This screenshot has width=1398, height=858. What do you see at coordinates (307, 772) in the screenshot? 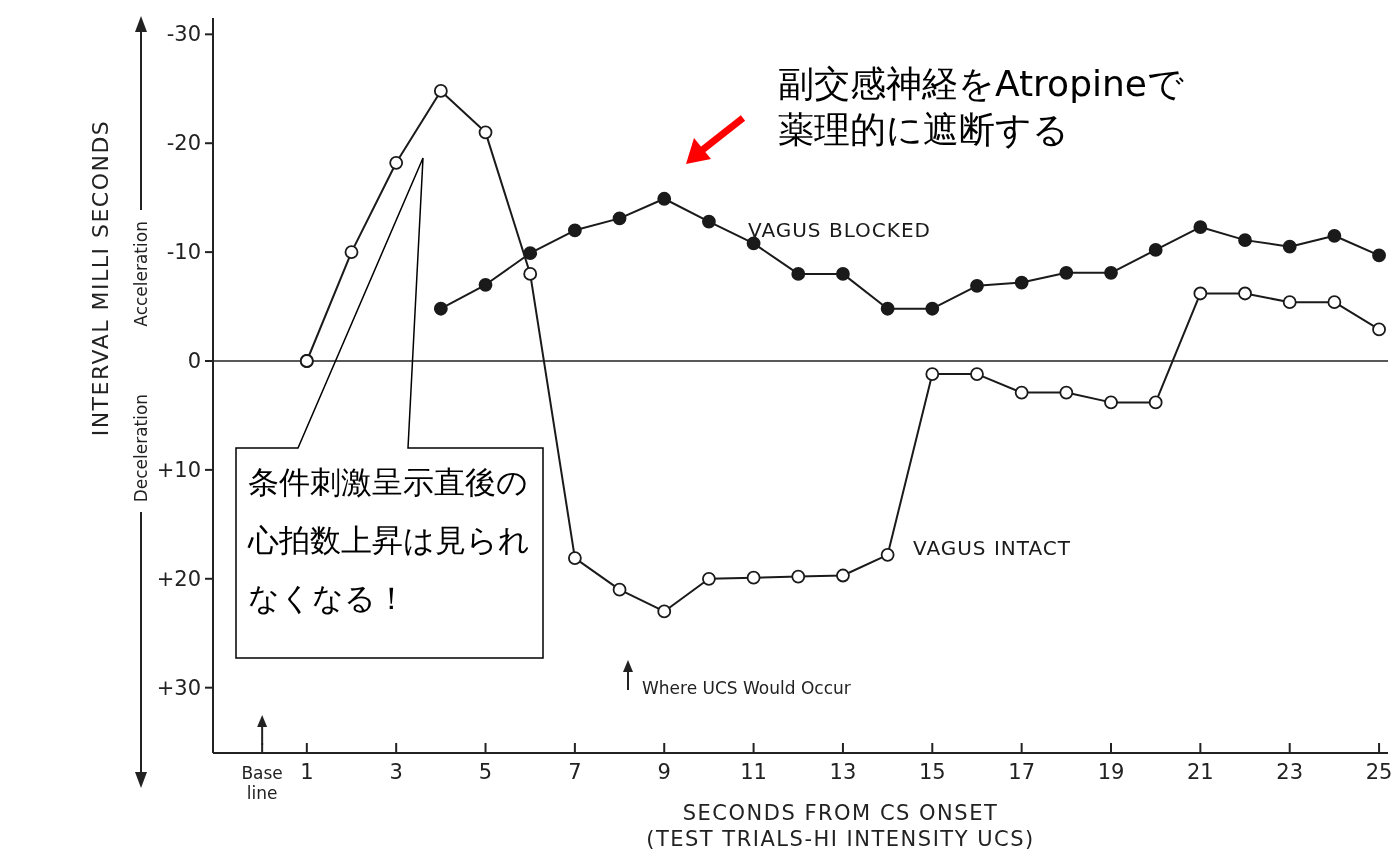
I see `x-tick-label: 1` at bounding box center [307, 772].